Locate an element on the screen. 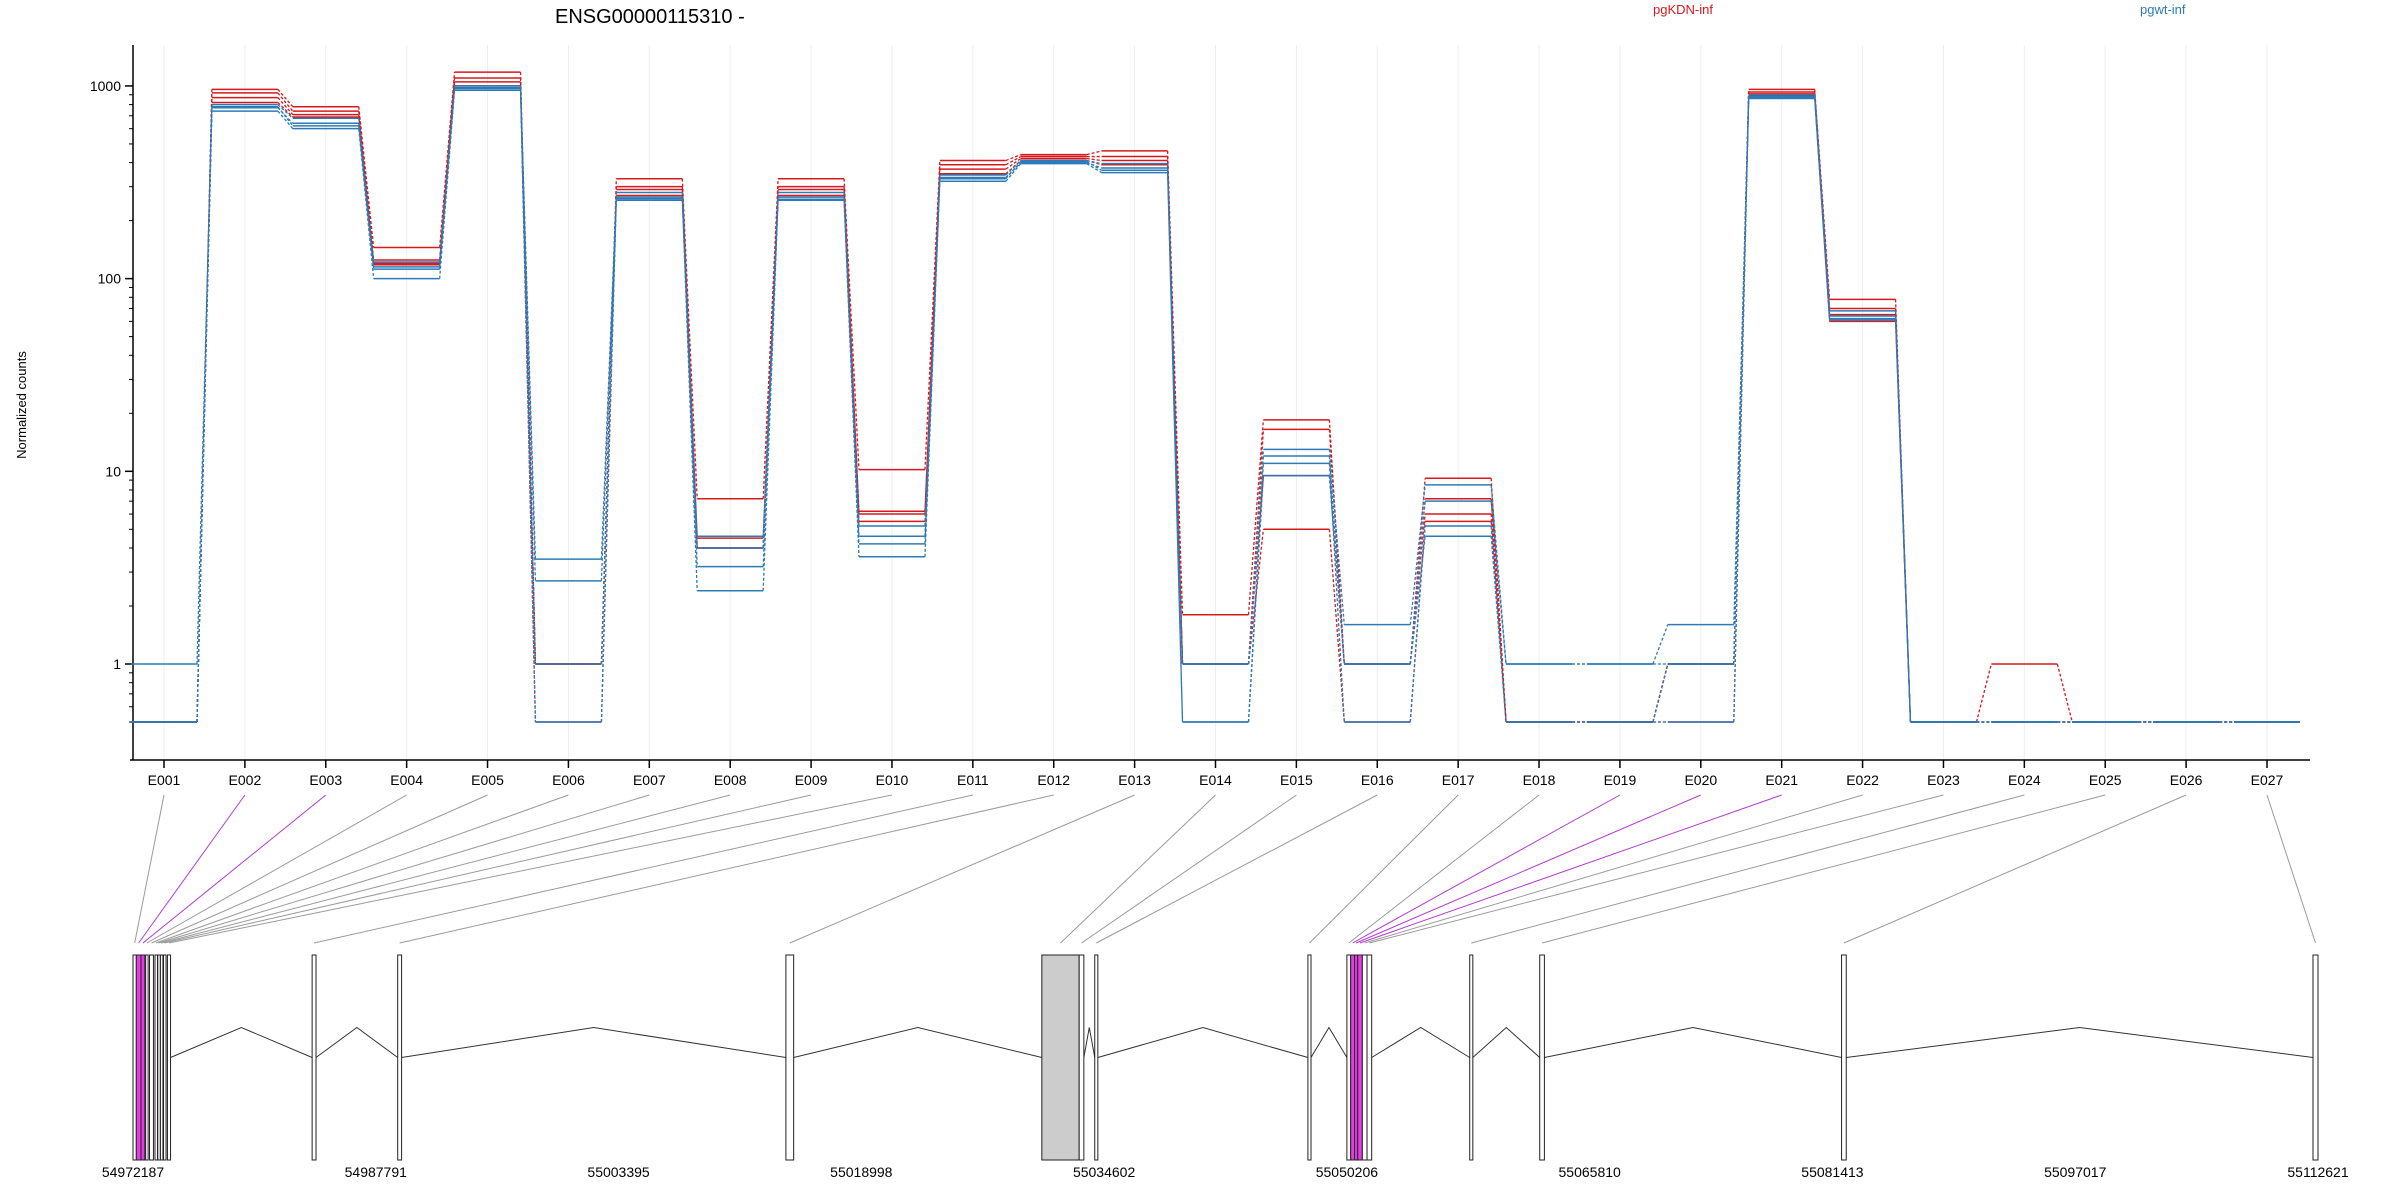 This screenshot has width=2400, height=1200. connector-e021 is located at coordinates (1570, 869).